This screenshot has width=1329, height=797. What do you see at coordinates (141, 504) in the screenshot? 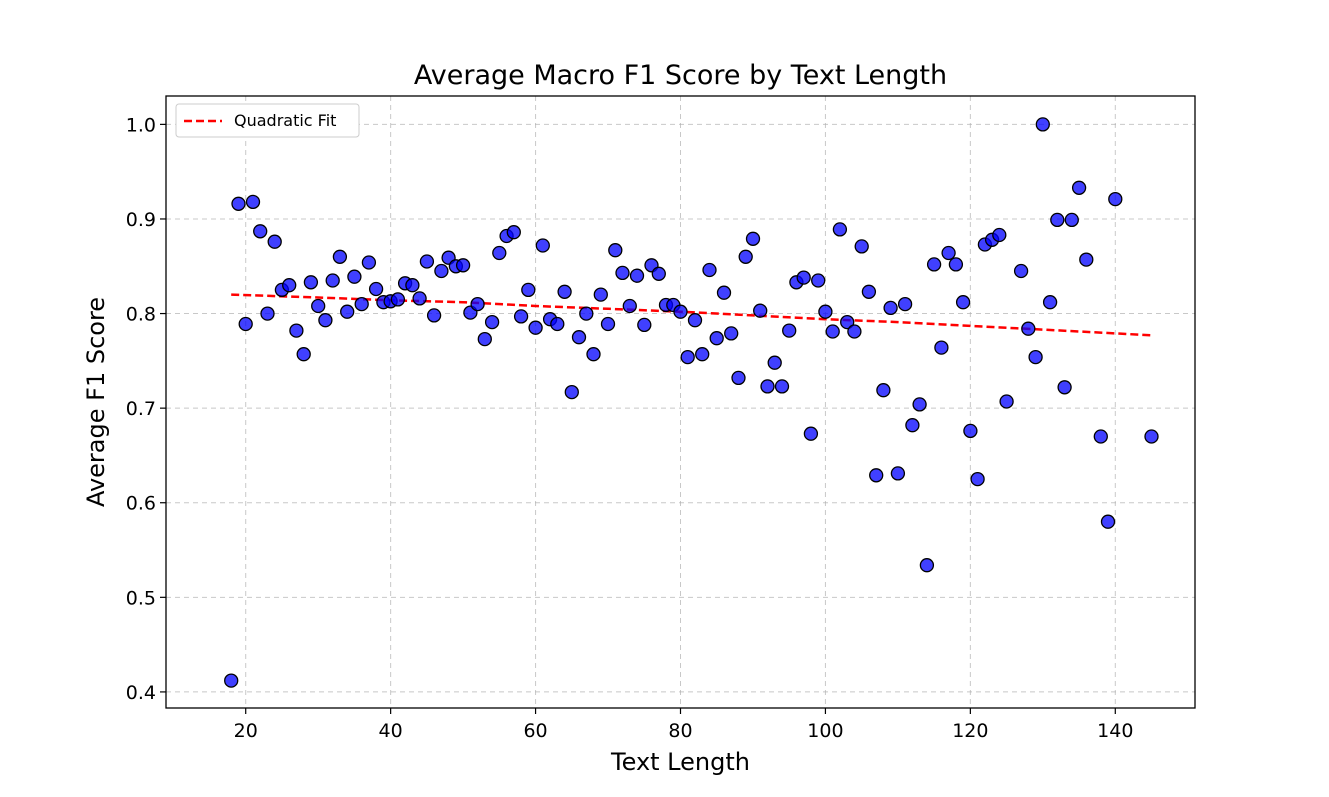
I see `y-tick-label: 0.6` at bounding box center [141, 504].